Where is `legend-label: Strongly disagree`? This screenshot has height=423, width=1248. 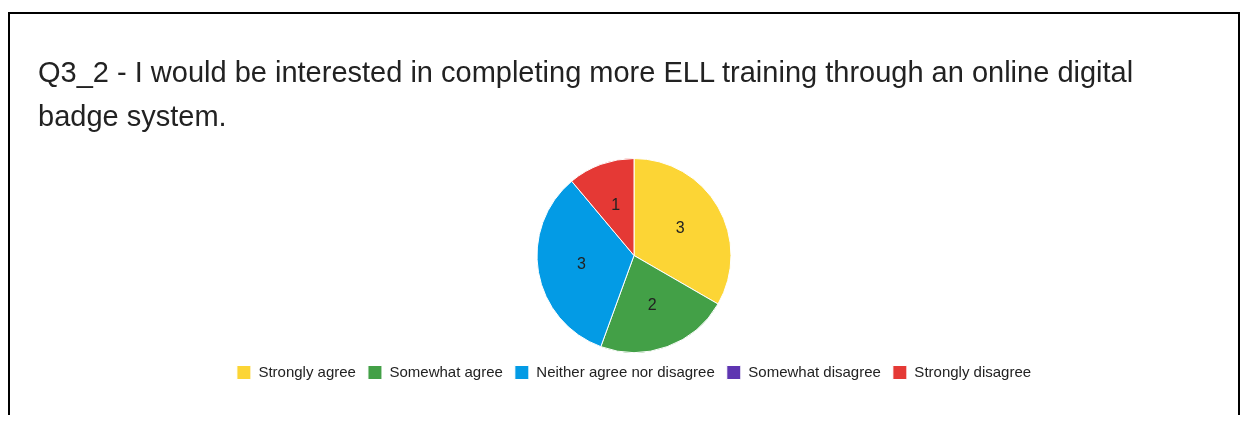 legend-label: Strongly disagree is located at coordinates (973, 371).